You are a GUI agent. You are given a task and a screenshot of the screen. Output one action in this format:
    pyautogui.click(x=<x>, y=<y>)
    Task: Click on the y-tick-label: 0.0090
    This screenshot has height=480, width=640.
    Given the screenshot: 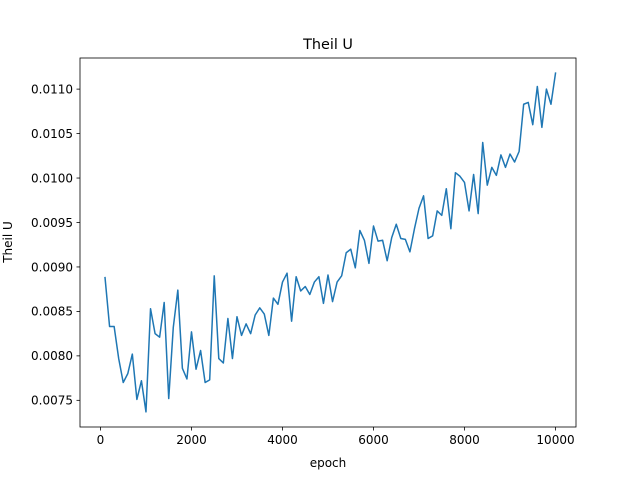 What is the action you would take?
    pyautogui.click(x=52, y=267)
    